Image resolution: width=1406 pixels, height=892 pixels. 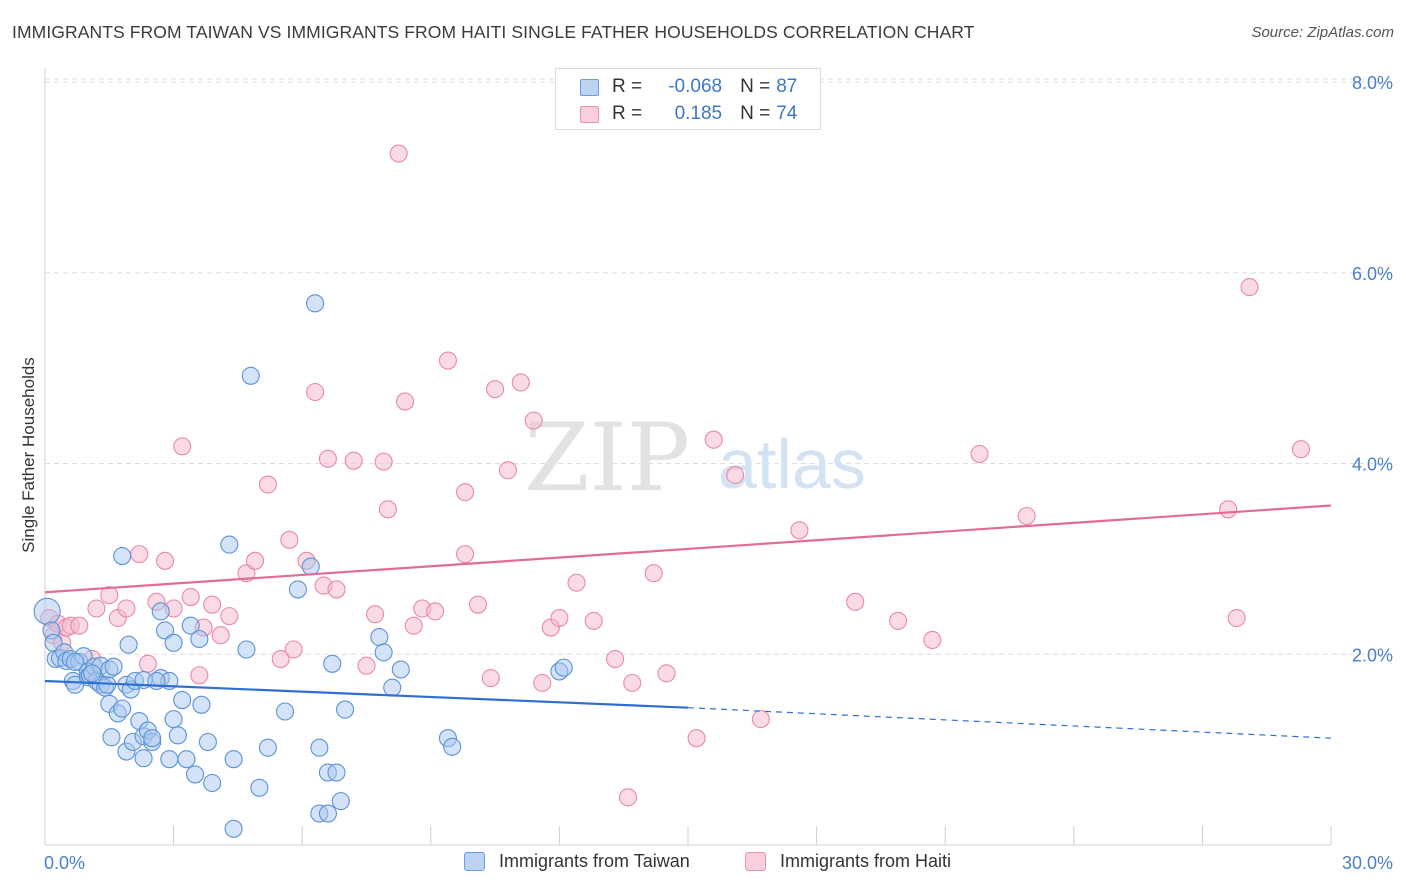 I want to click on watermark-atlas: atlas, so click(x=792, y=464).